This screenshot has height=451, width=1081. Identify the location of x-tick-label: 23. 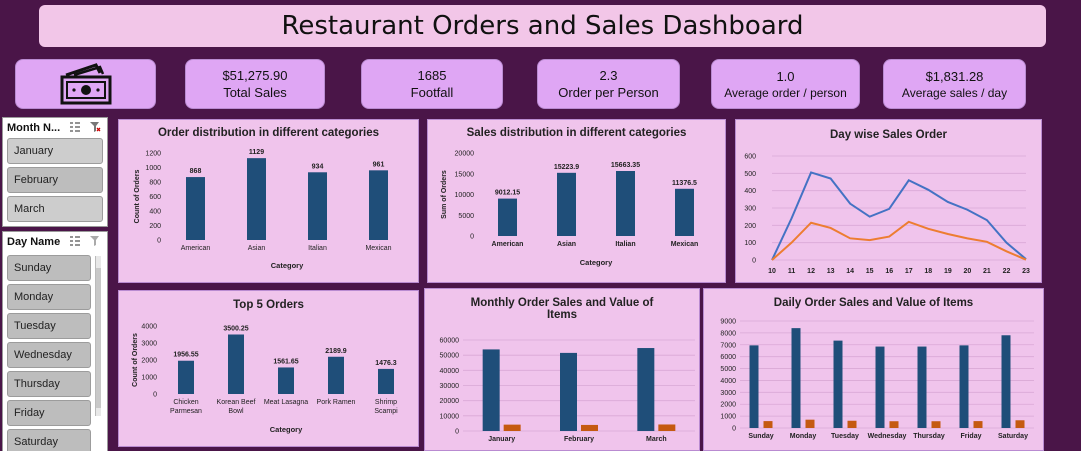
(1026, 271).